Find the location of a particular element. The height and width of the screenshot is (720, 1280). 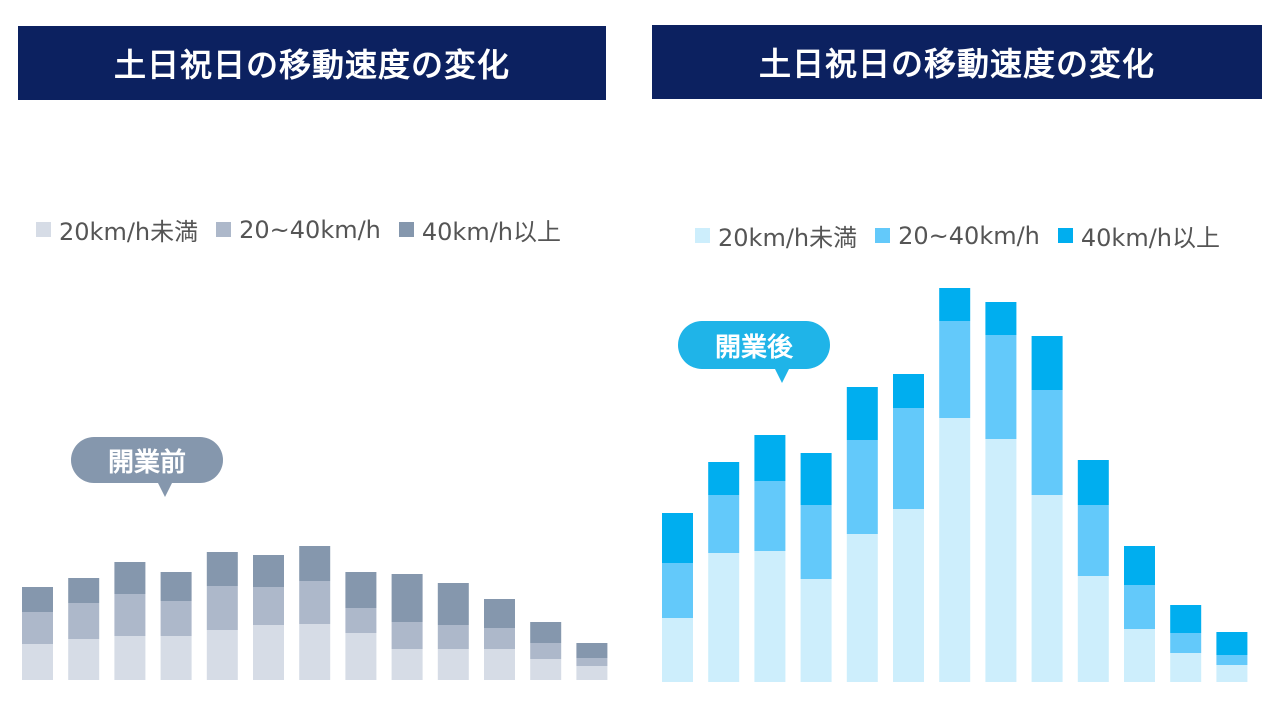

bar-after-1-over40 is located at coordinates (677, 538).